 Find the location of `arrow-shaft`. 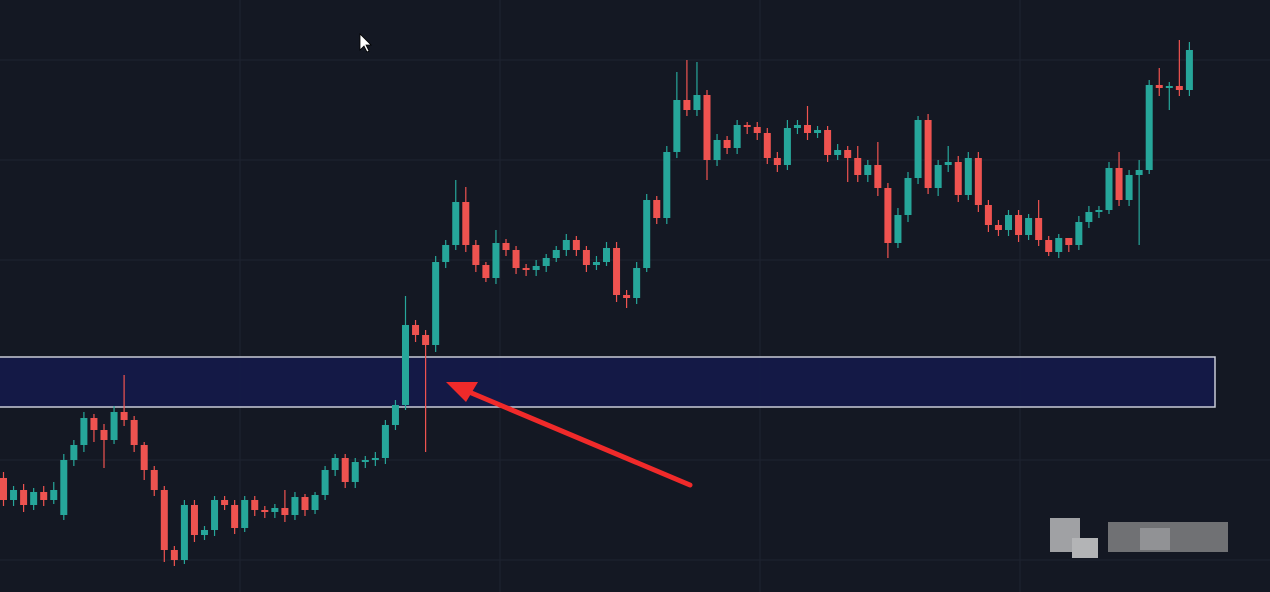

arrow-shaft is located at coordinates (576, 437).